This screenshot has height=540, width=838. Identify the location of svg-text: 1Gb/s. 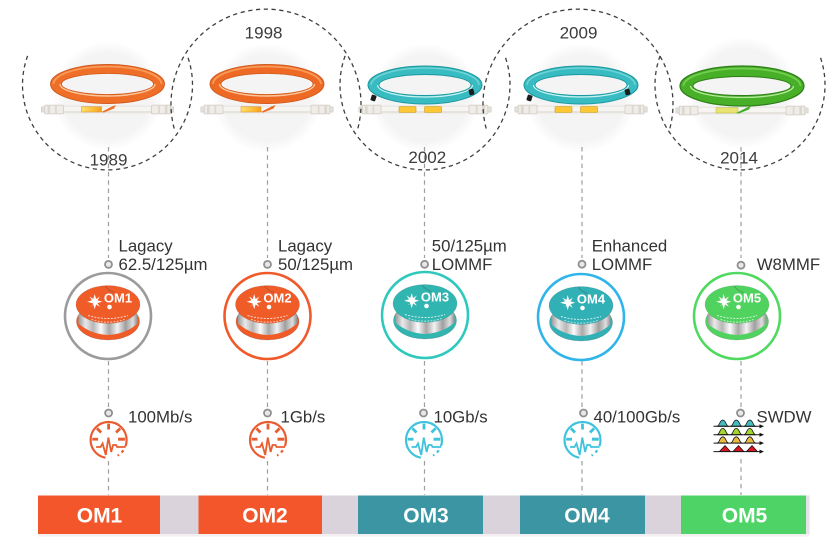
(303, 417).